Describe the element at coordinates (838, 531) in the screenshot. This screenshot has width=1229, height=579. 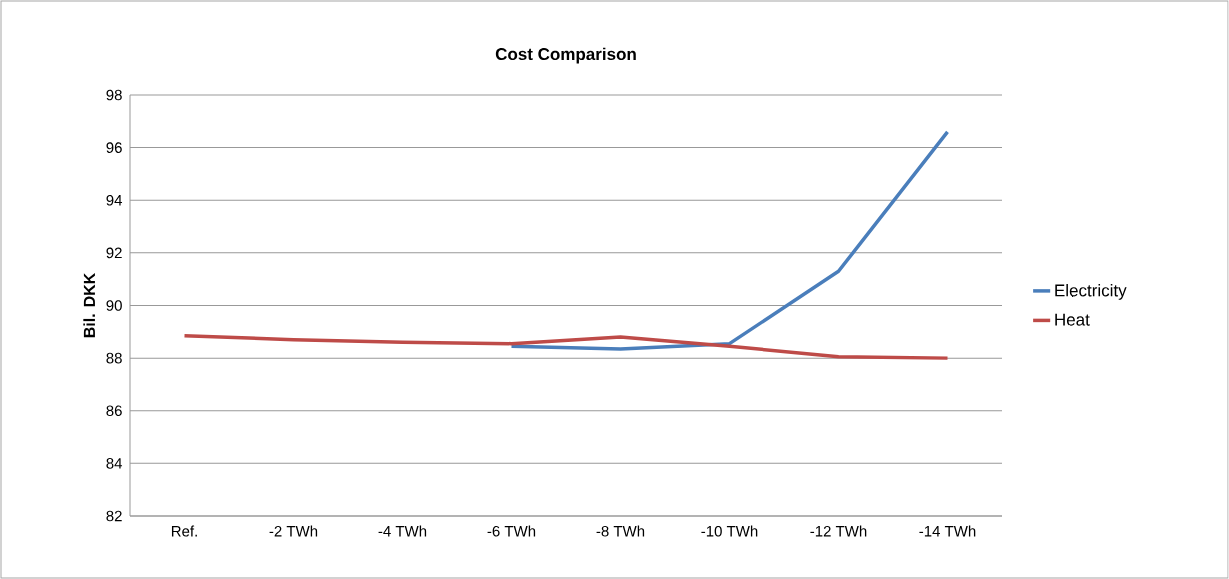
I see `x-tick-label: -12 TWh` at that location.